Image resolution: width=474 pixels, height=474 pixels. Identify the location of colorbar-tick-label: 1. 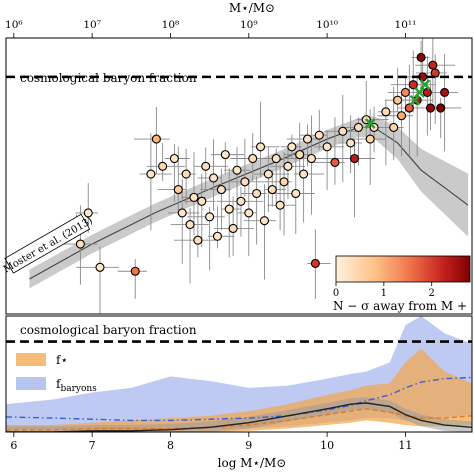
(384, 293).